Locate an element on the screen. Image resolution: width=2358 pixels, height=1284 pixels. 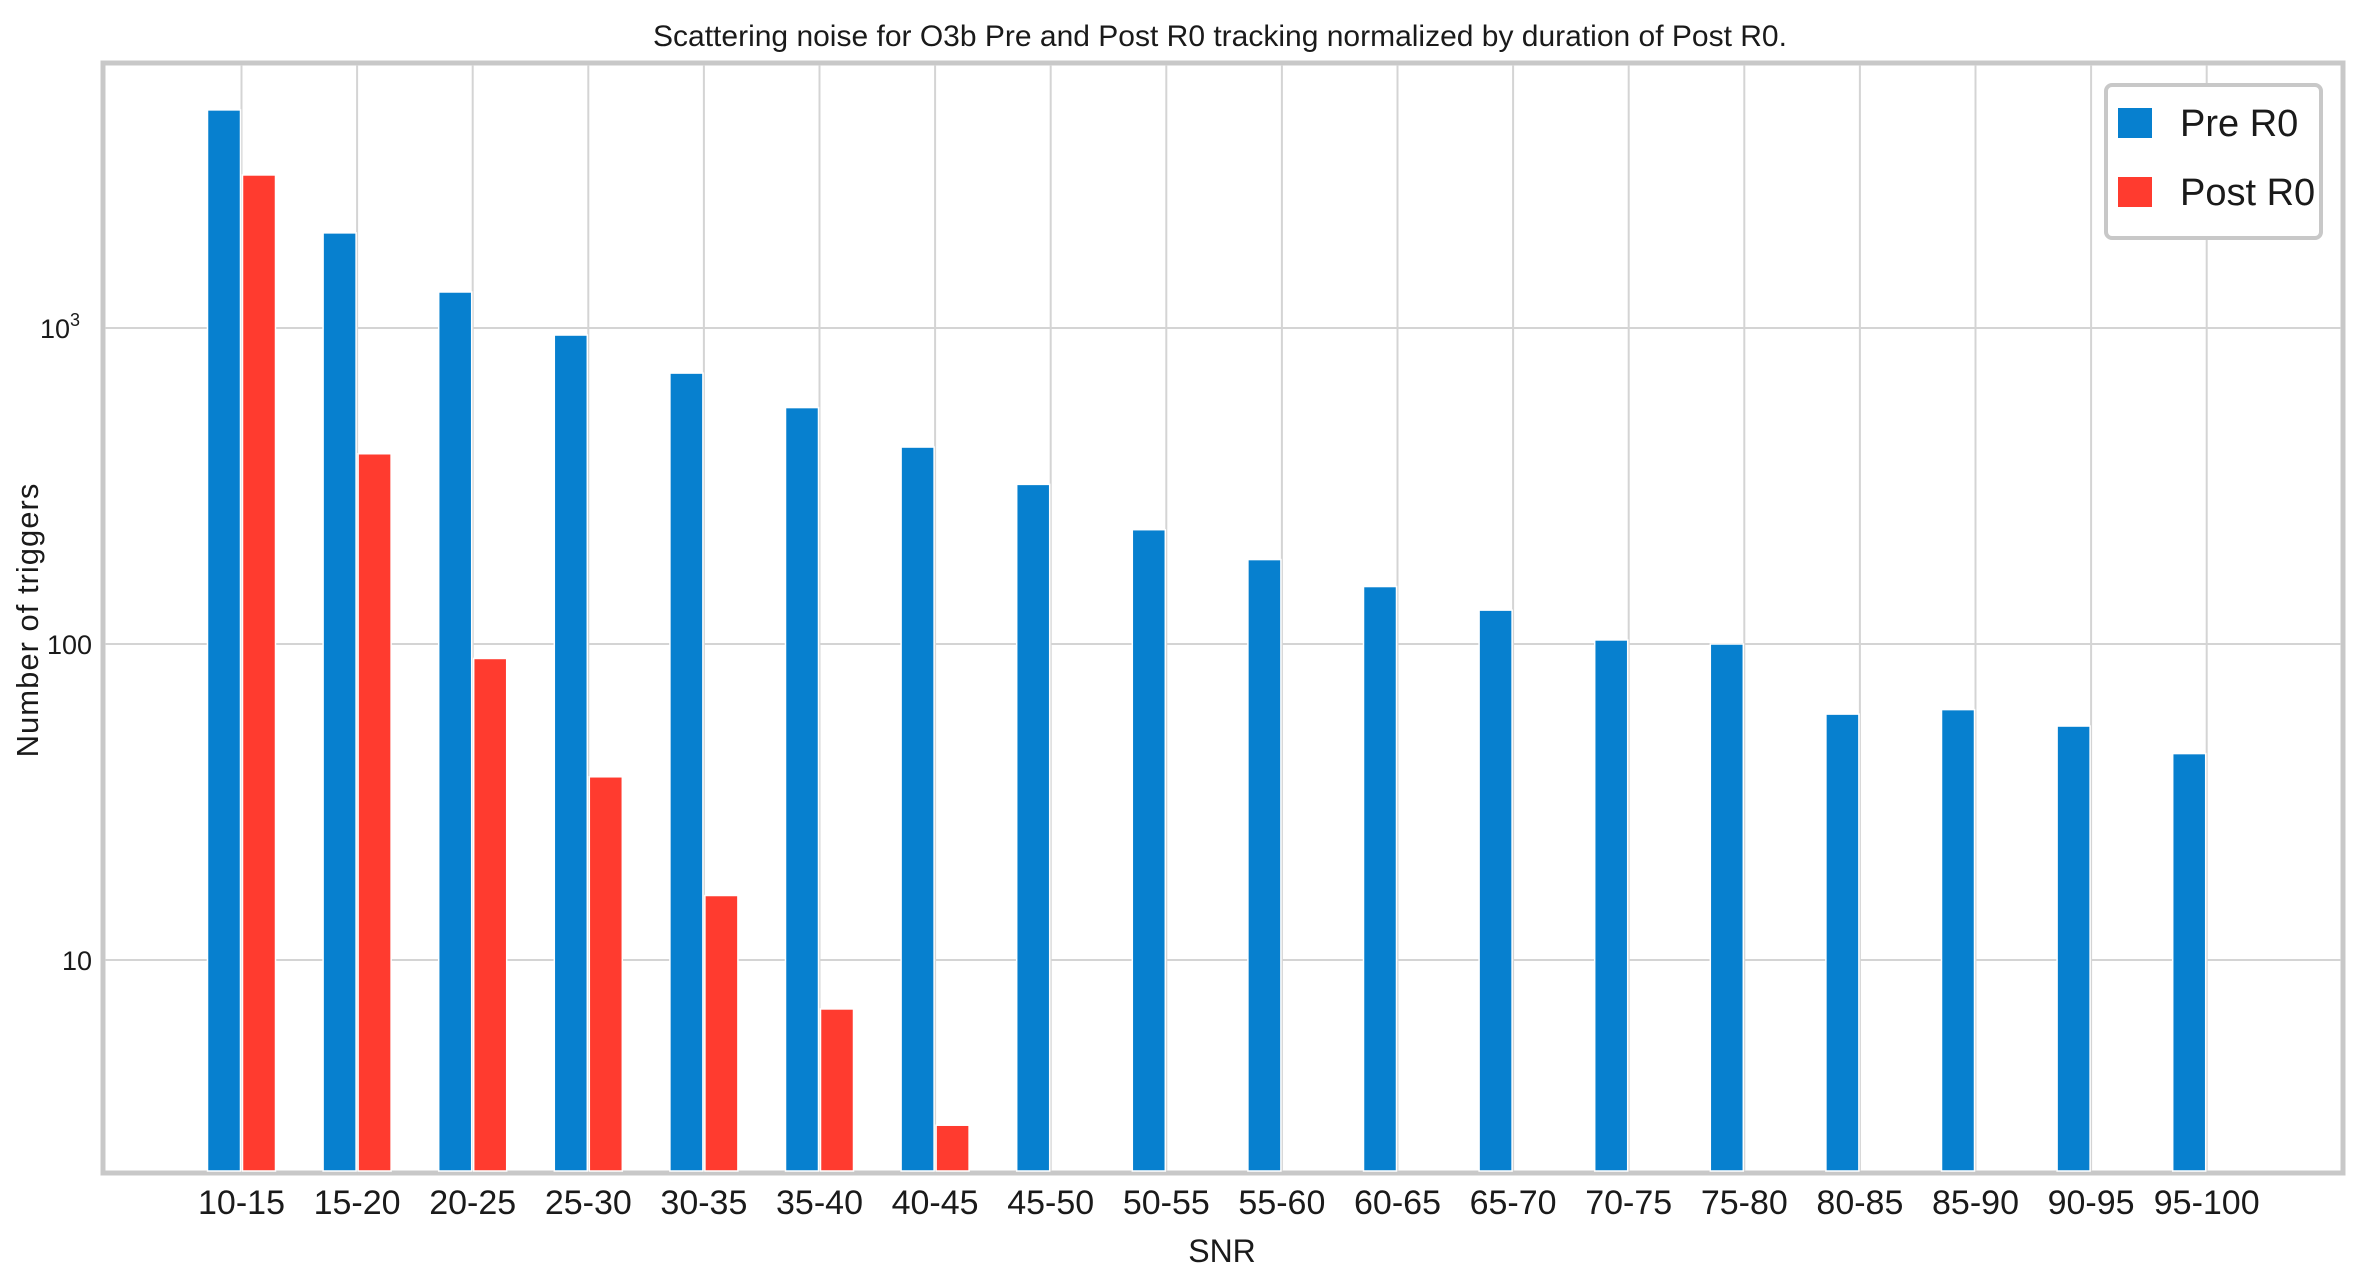
legend-swatch-pre-r0 is located at coordinates (2135, 123).